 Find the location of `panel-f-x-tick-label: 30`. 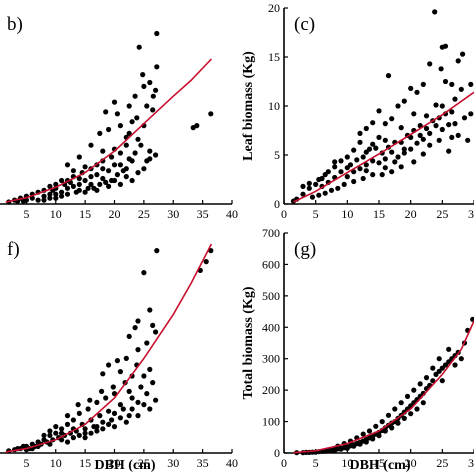

panel-f-x-tick-label: 30 is located at coordinates (173, 463).